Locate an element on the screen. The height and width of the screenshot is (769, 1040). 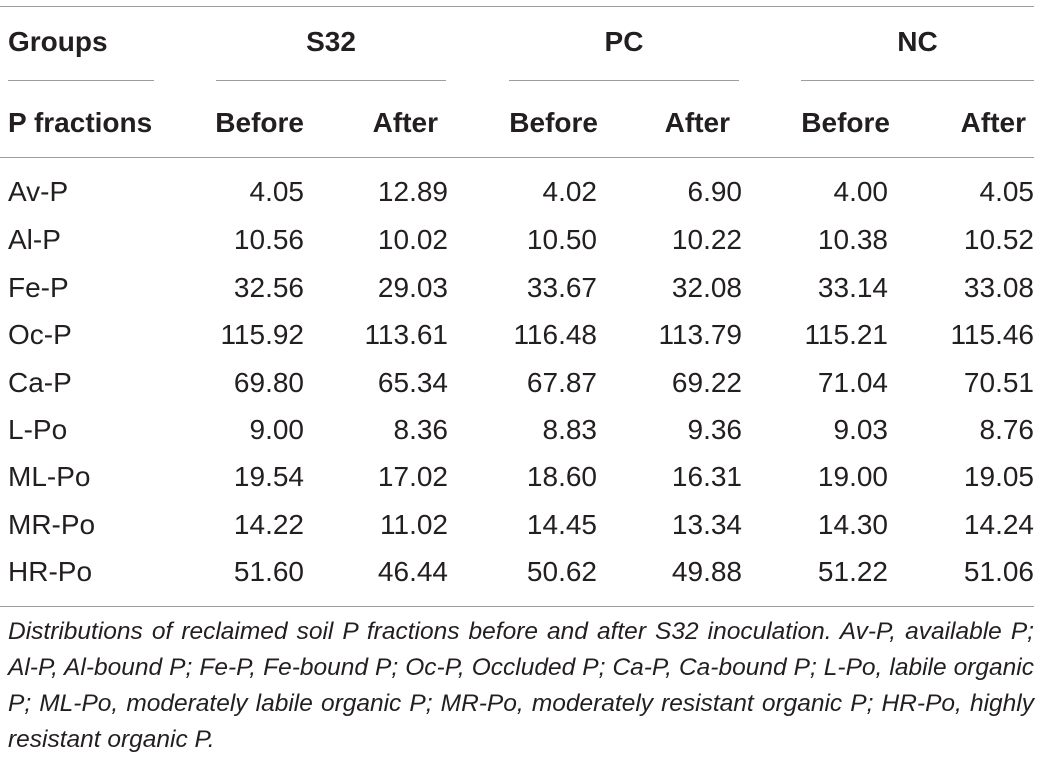
table-cell: 6.90 is located at coordinates (715, 191).